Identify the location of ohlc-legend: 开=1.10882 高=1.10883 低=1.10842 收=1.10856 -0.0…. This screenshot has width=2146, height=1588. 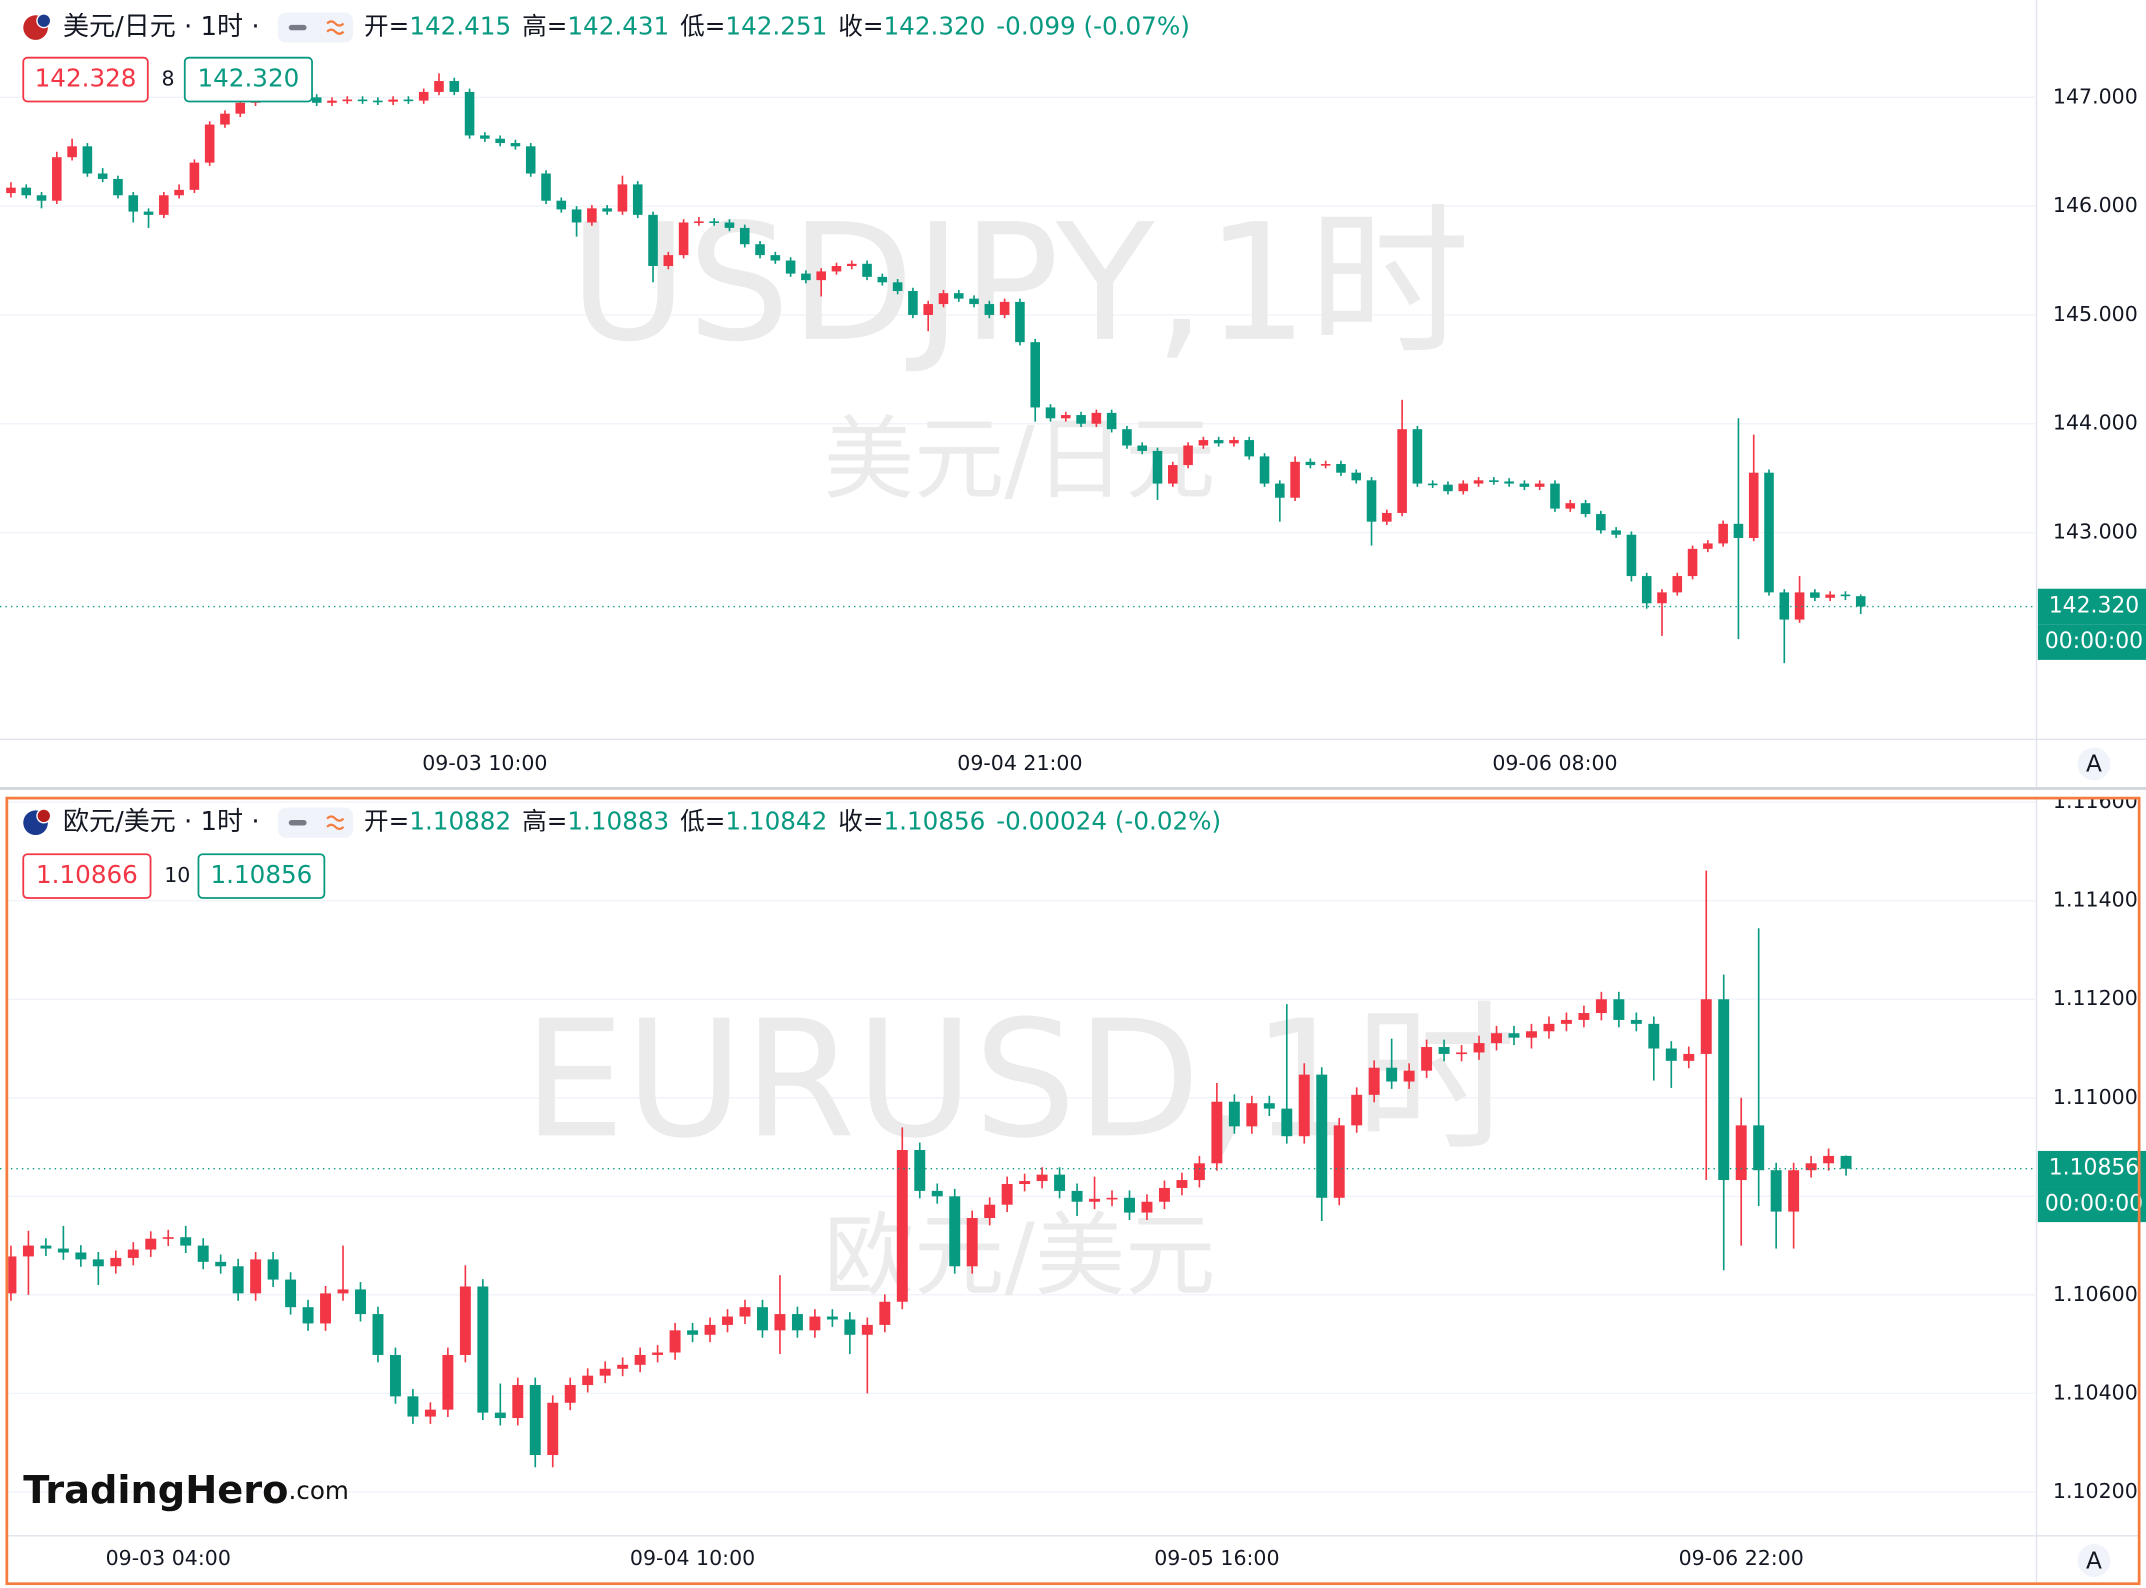
(792, 821).